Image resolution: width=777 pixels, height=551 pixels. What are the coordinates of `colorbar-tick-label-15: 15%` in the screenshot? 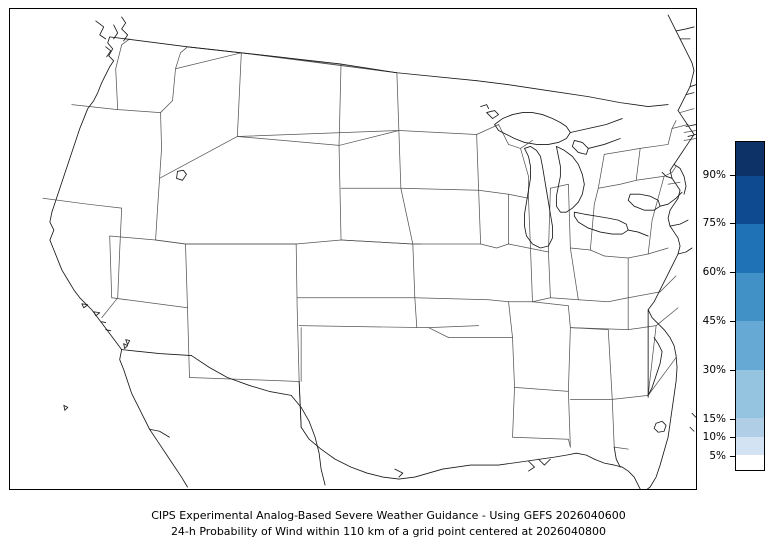 It's located at (714, 418).